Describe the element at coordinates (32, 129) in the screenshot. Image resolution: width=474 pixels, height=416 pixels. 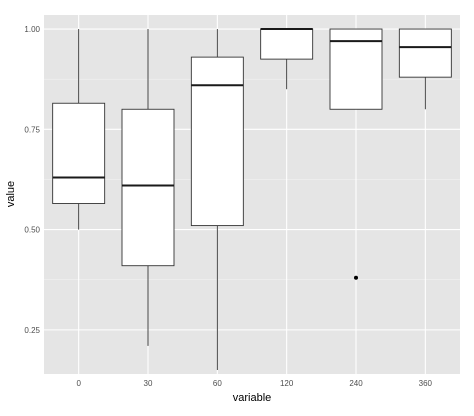
I see `y-tick-label: 0.75` at that location.